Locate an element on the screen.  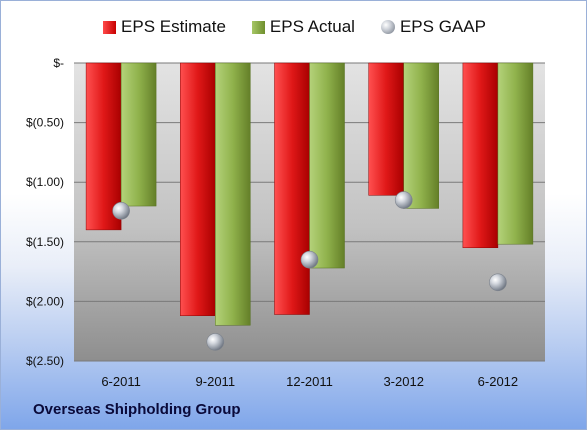
legend-label-gaap: EPS GAAP is located at coordinates (442, 26).